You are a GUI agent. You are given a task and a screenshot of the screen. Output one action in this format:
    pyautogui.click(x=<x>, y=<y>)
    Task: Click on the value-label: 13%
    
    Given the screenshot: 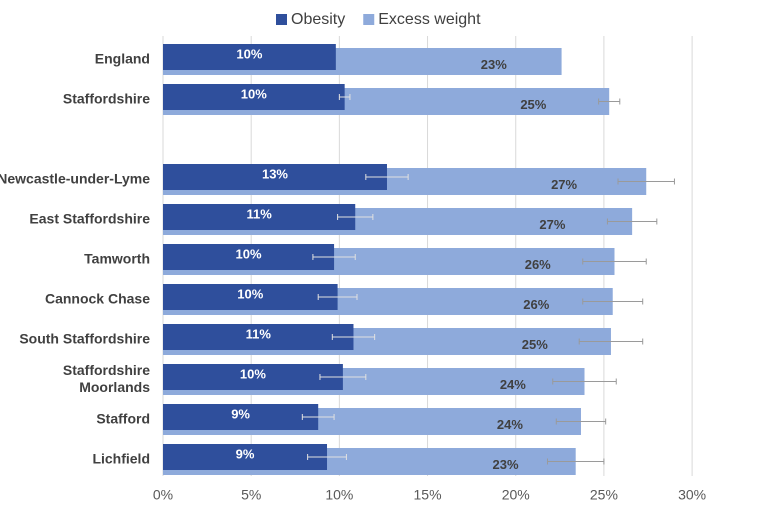 What is the action you would take?
    pyautogui.click(x=275, y=173)
    